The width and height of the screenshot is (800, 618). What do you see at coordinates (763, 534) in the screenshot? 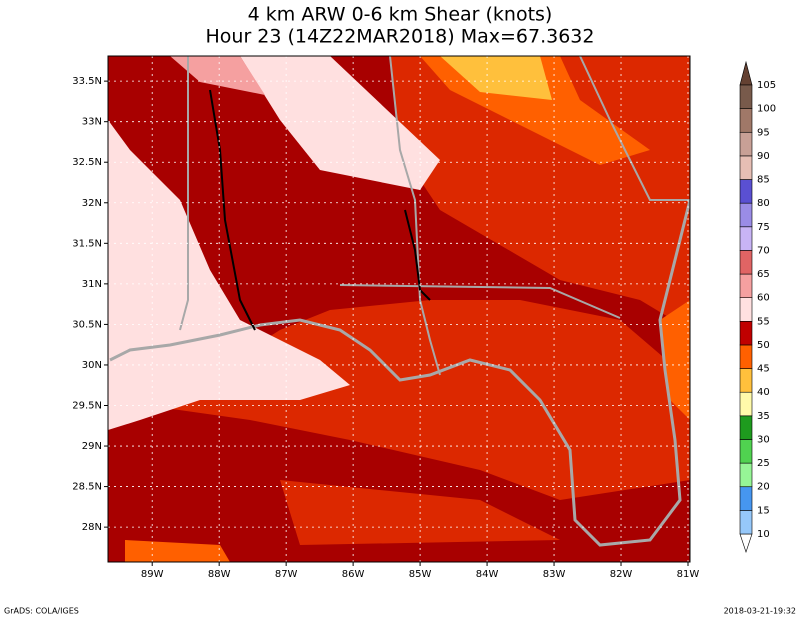
I see `colorbar-label: 10` at bounding box center [763, 534].